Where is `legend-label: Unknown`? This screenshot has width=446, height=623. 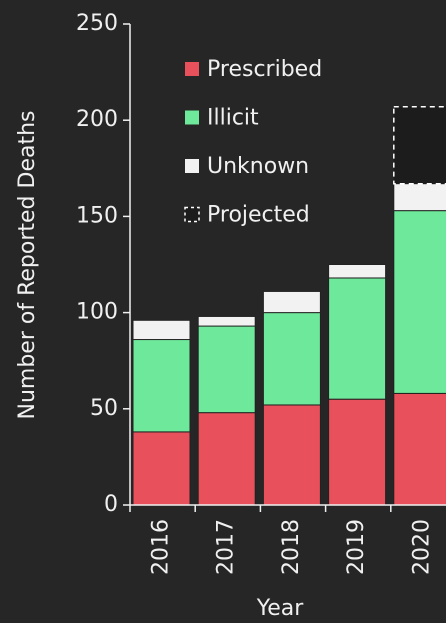 legend-label: Unknown is located at coordinates (258, 166).